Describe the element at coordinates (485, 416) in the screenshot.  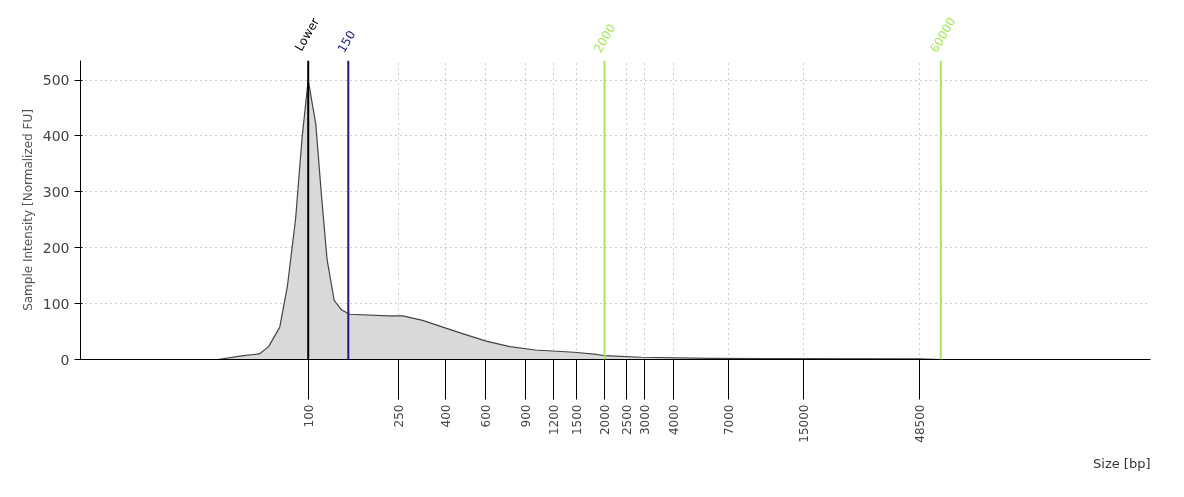
I see `x-tick-label: 600` at that location.